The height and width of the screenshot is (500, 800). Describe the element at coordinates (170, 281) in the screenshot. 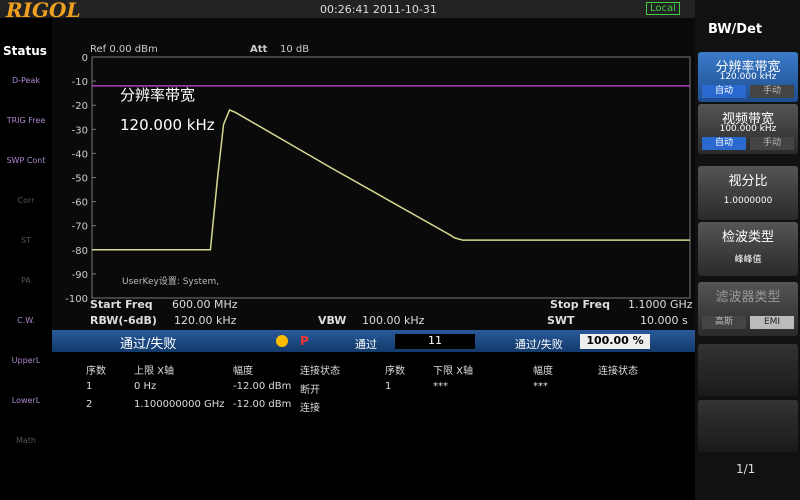

I see `user-key: UserKey设置: System,` at that location.